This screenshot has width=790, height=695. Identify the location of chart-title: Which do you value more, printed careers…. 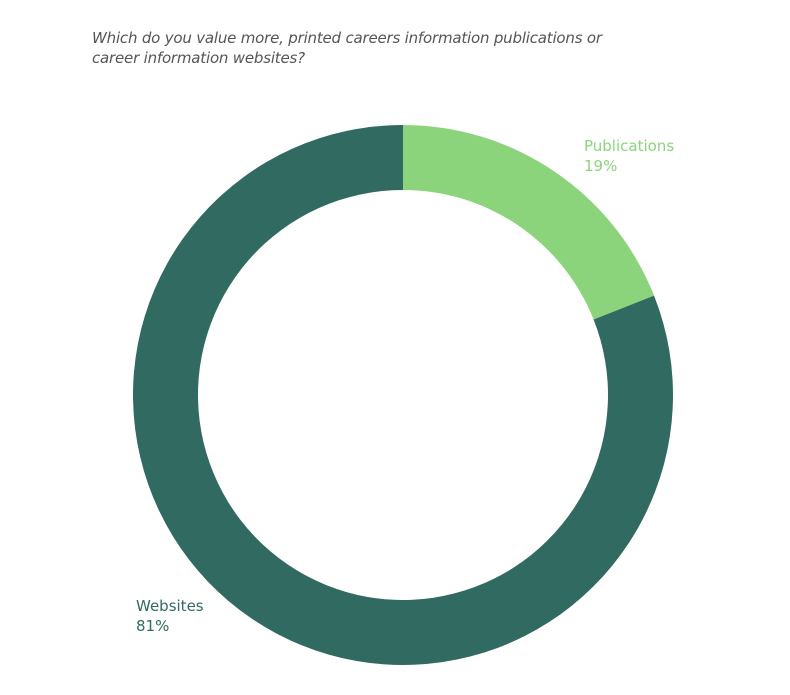
(347, 48).